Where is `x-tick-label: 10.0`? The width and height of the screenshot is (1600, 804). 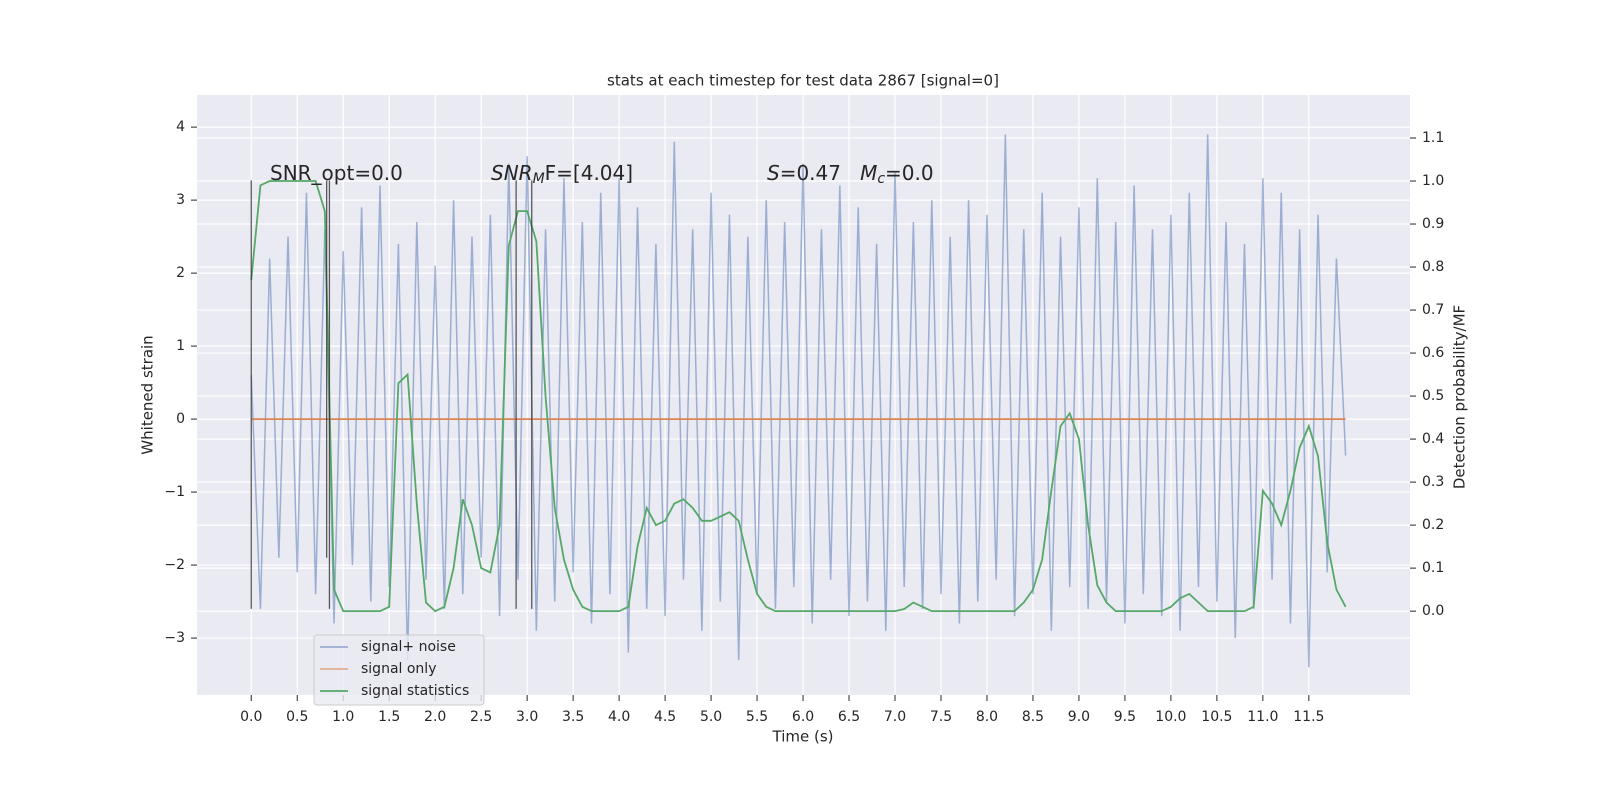 x-tick-label: 10.0 is located at coordinates (1170, 717).